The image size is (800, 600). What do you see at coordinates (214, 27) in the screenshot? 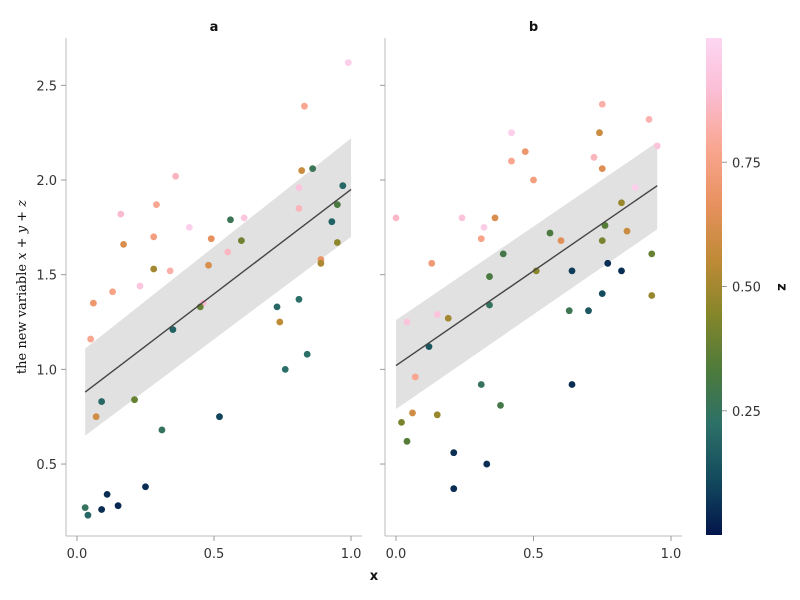
I see `panel-title: a` at bounding box center [214, 27].